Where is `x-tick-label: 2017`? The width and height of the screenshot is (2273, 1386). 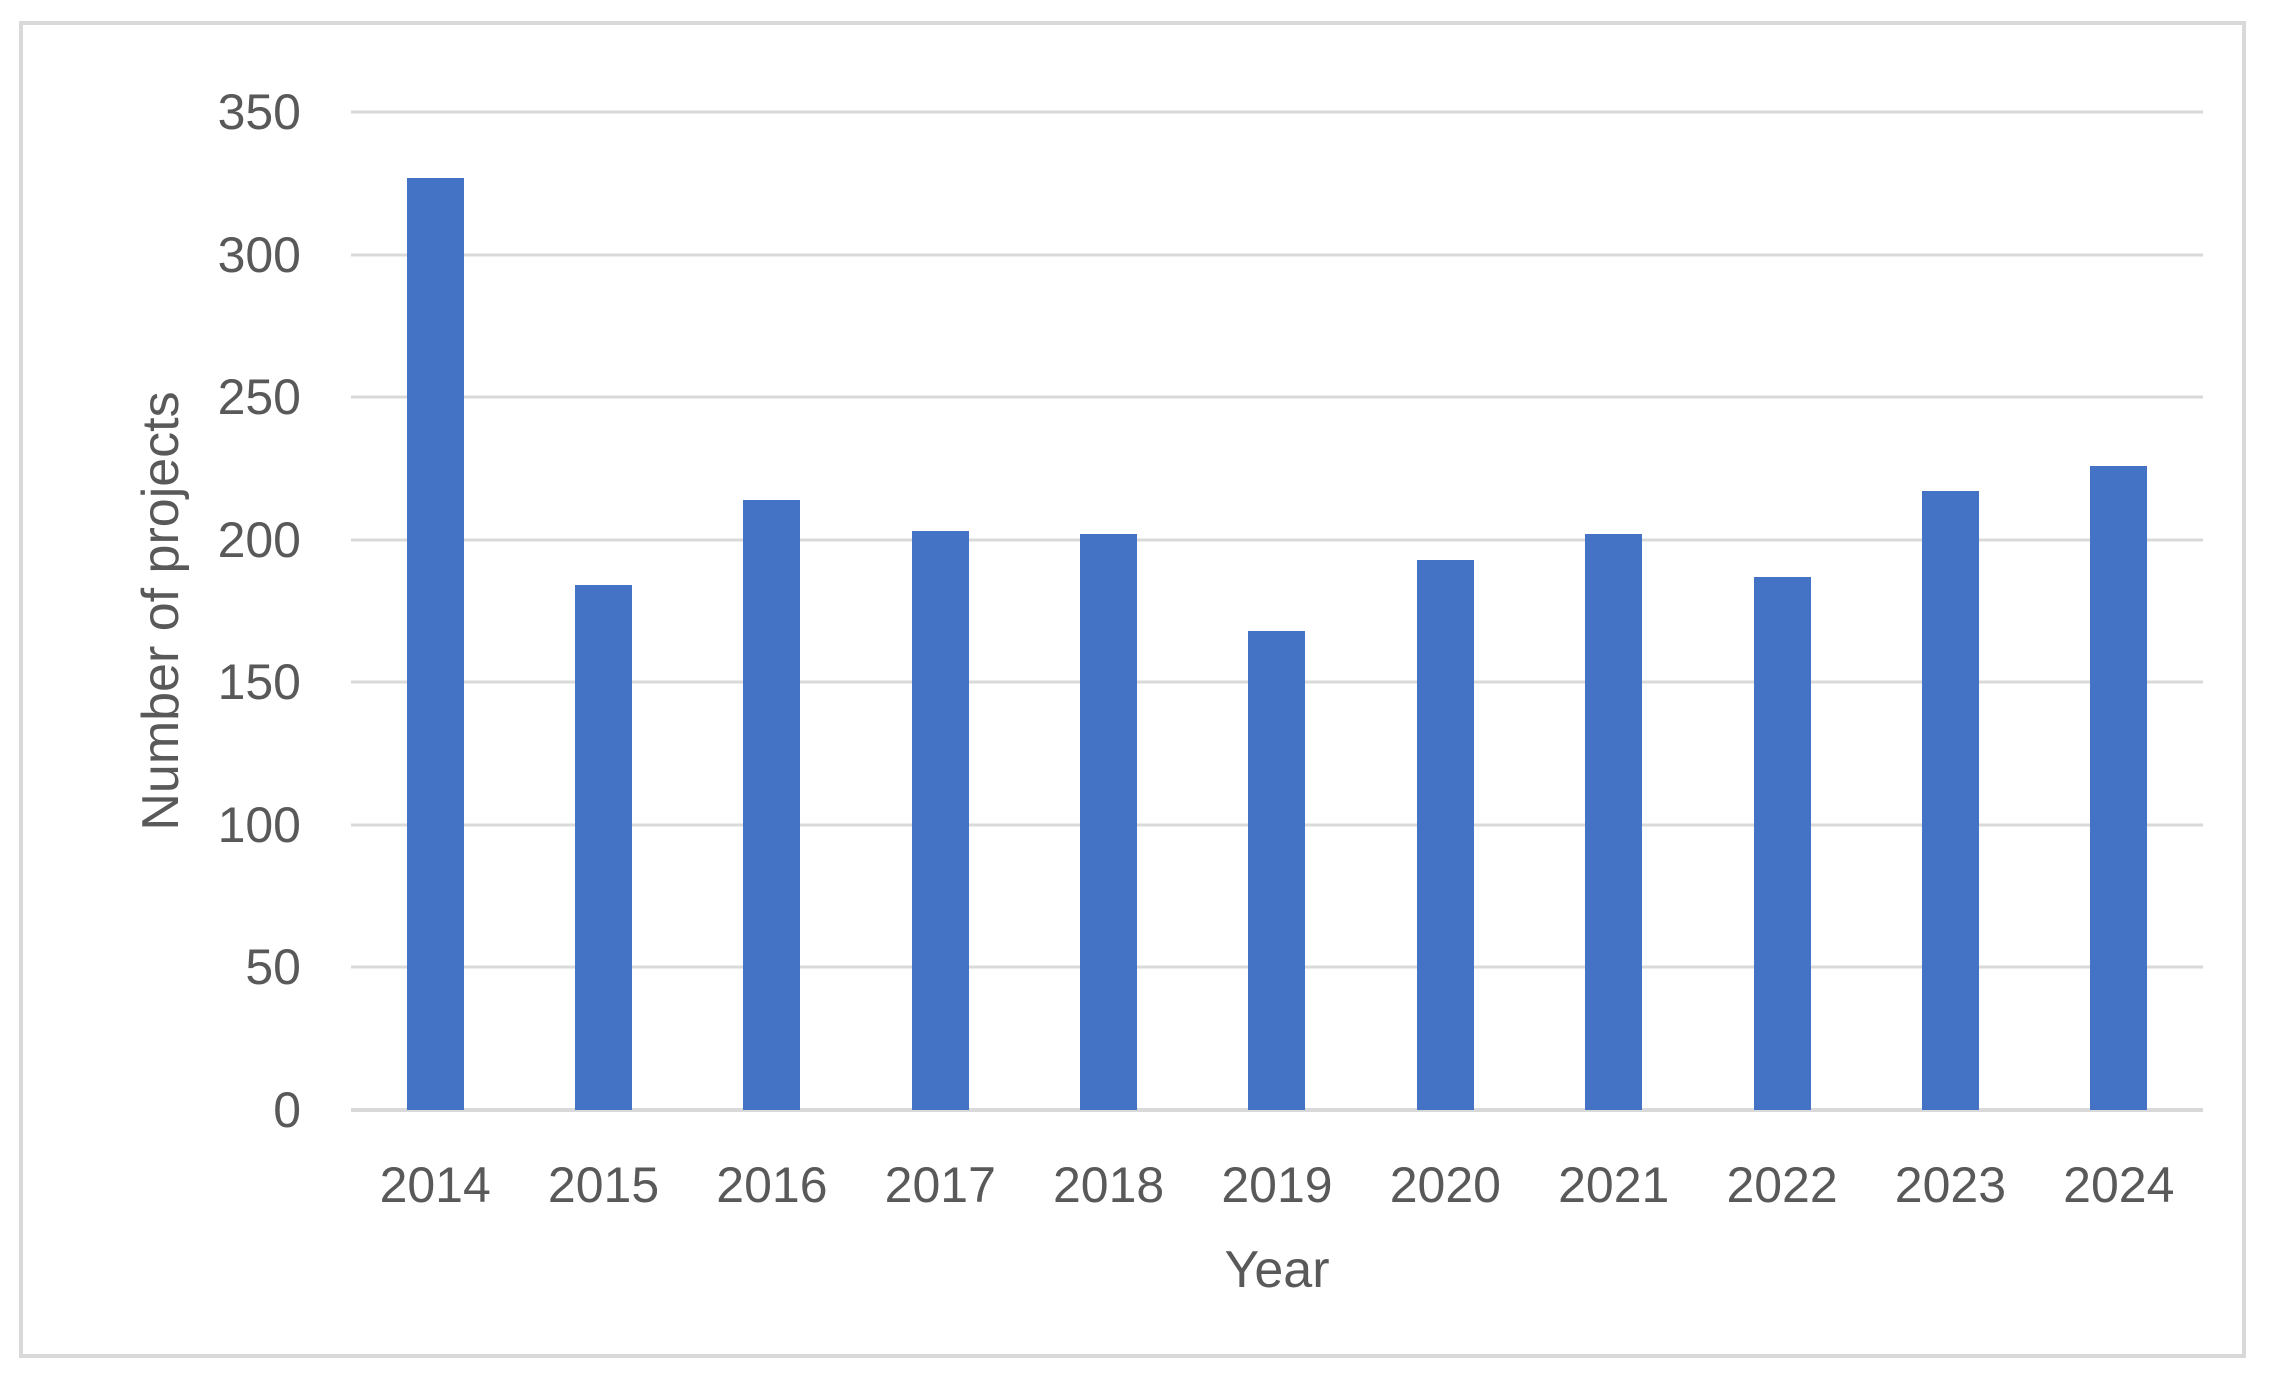
x-tick-label: 2017 is located at coordinates (940, 1185).